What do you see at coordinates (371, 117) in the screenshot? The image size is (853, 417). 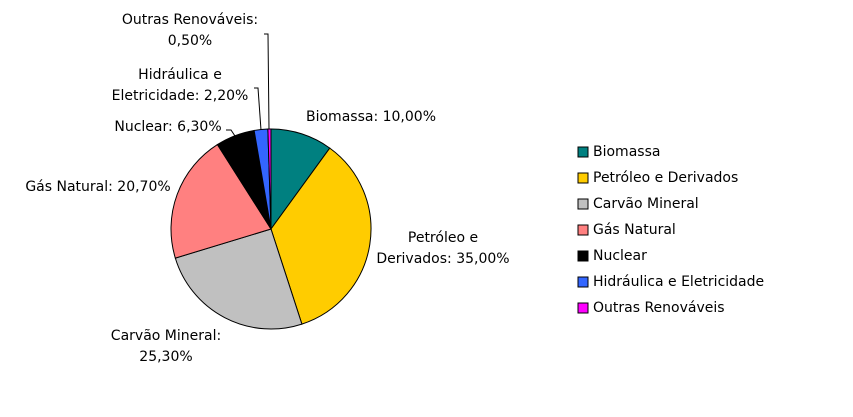 I see `data-label: Biomassa: 10,00%` at bounding box center [371, 117].